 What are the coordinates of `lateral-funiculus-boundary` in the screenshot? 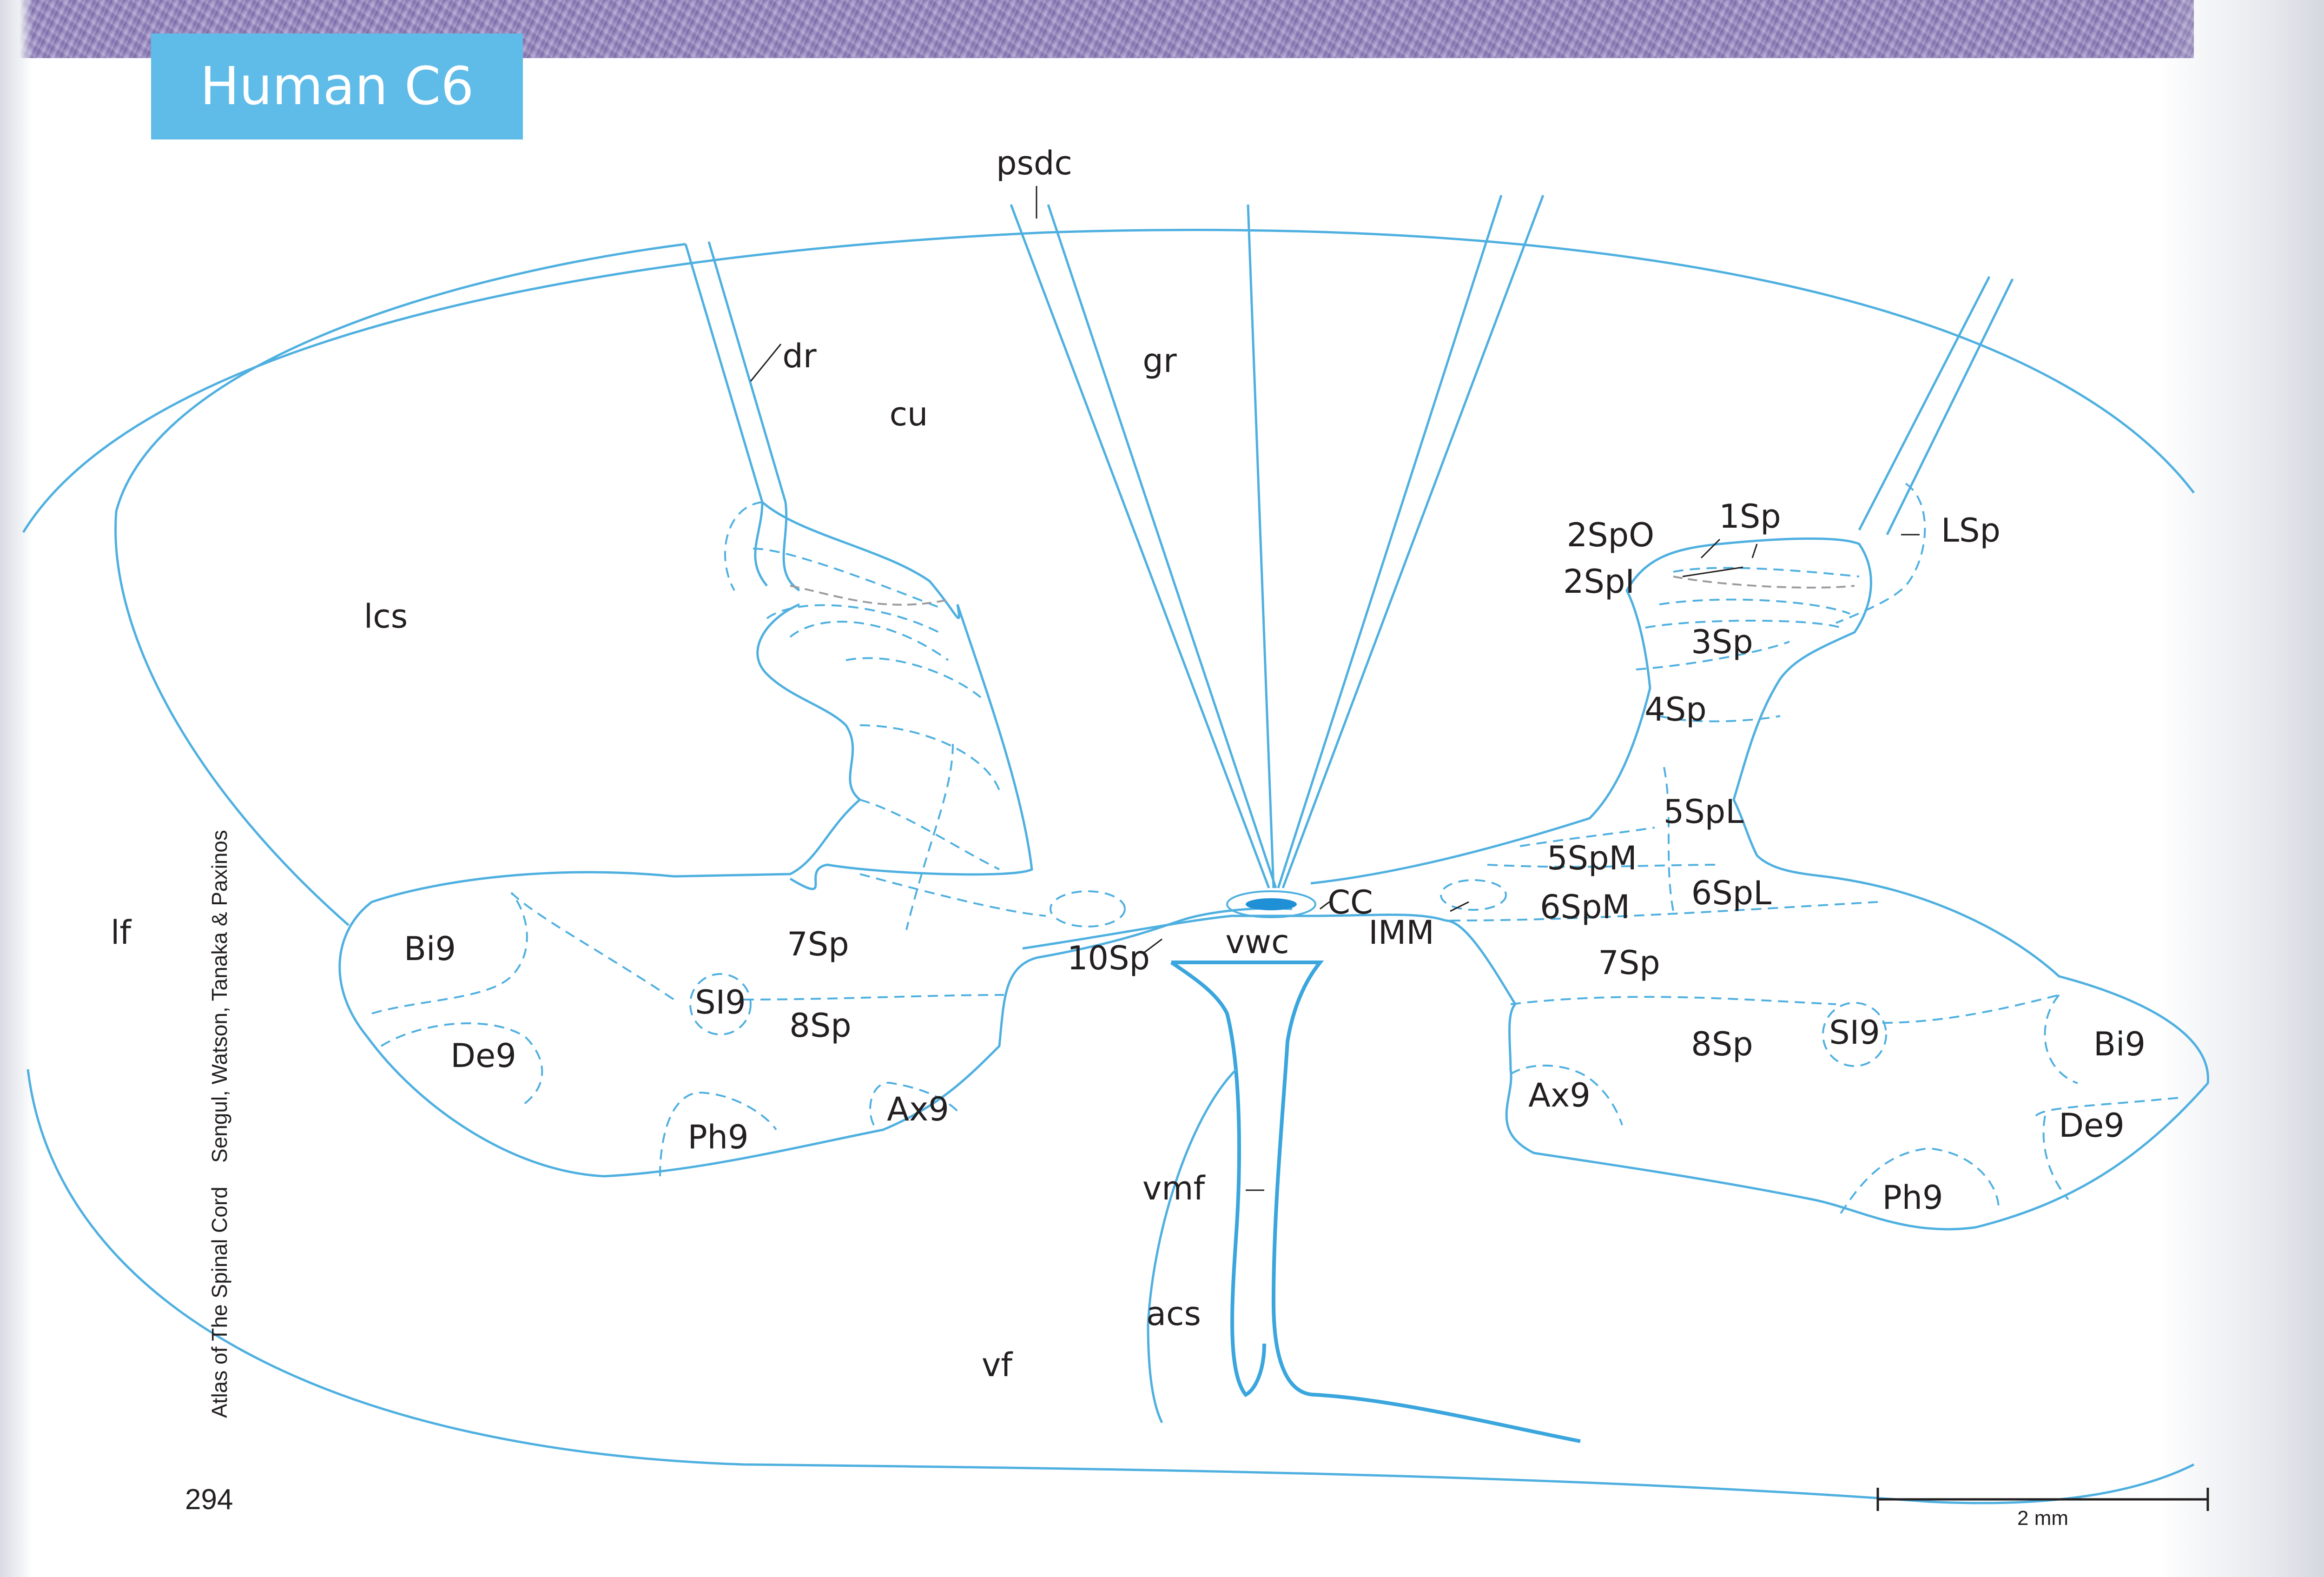 It's located at (400, 584).